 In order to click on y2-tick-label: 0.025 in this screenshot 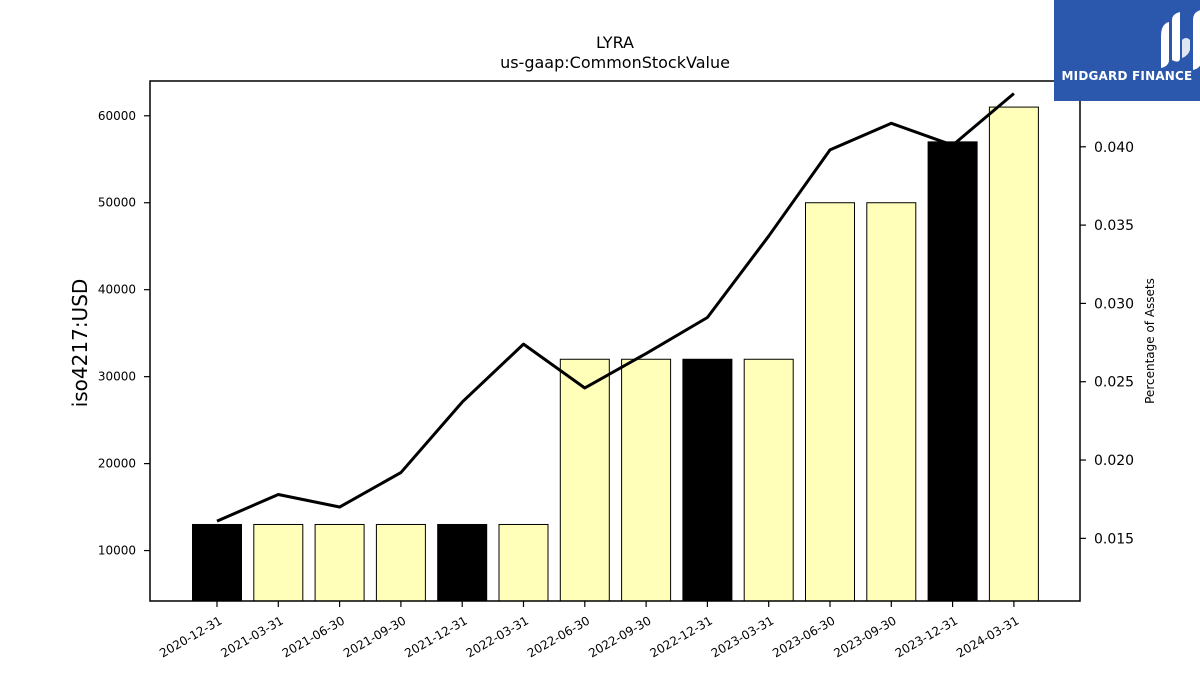, I will do `click(1114, 383)`.